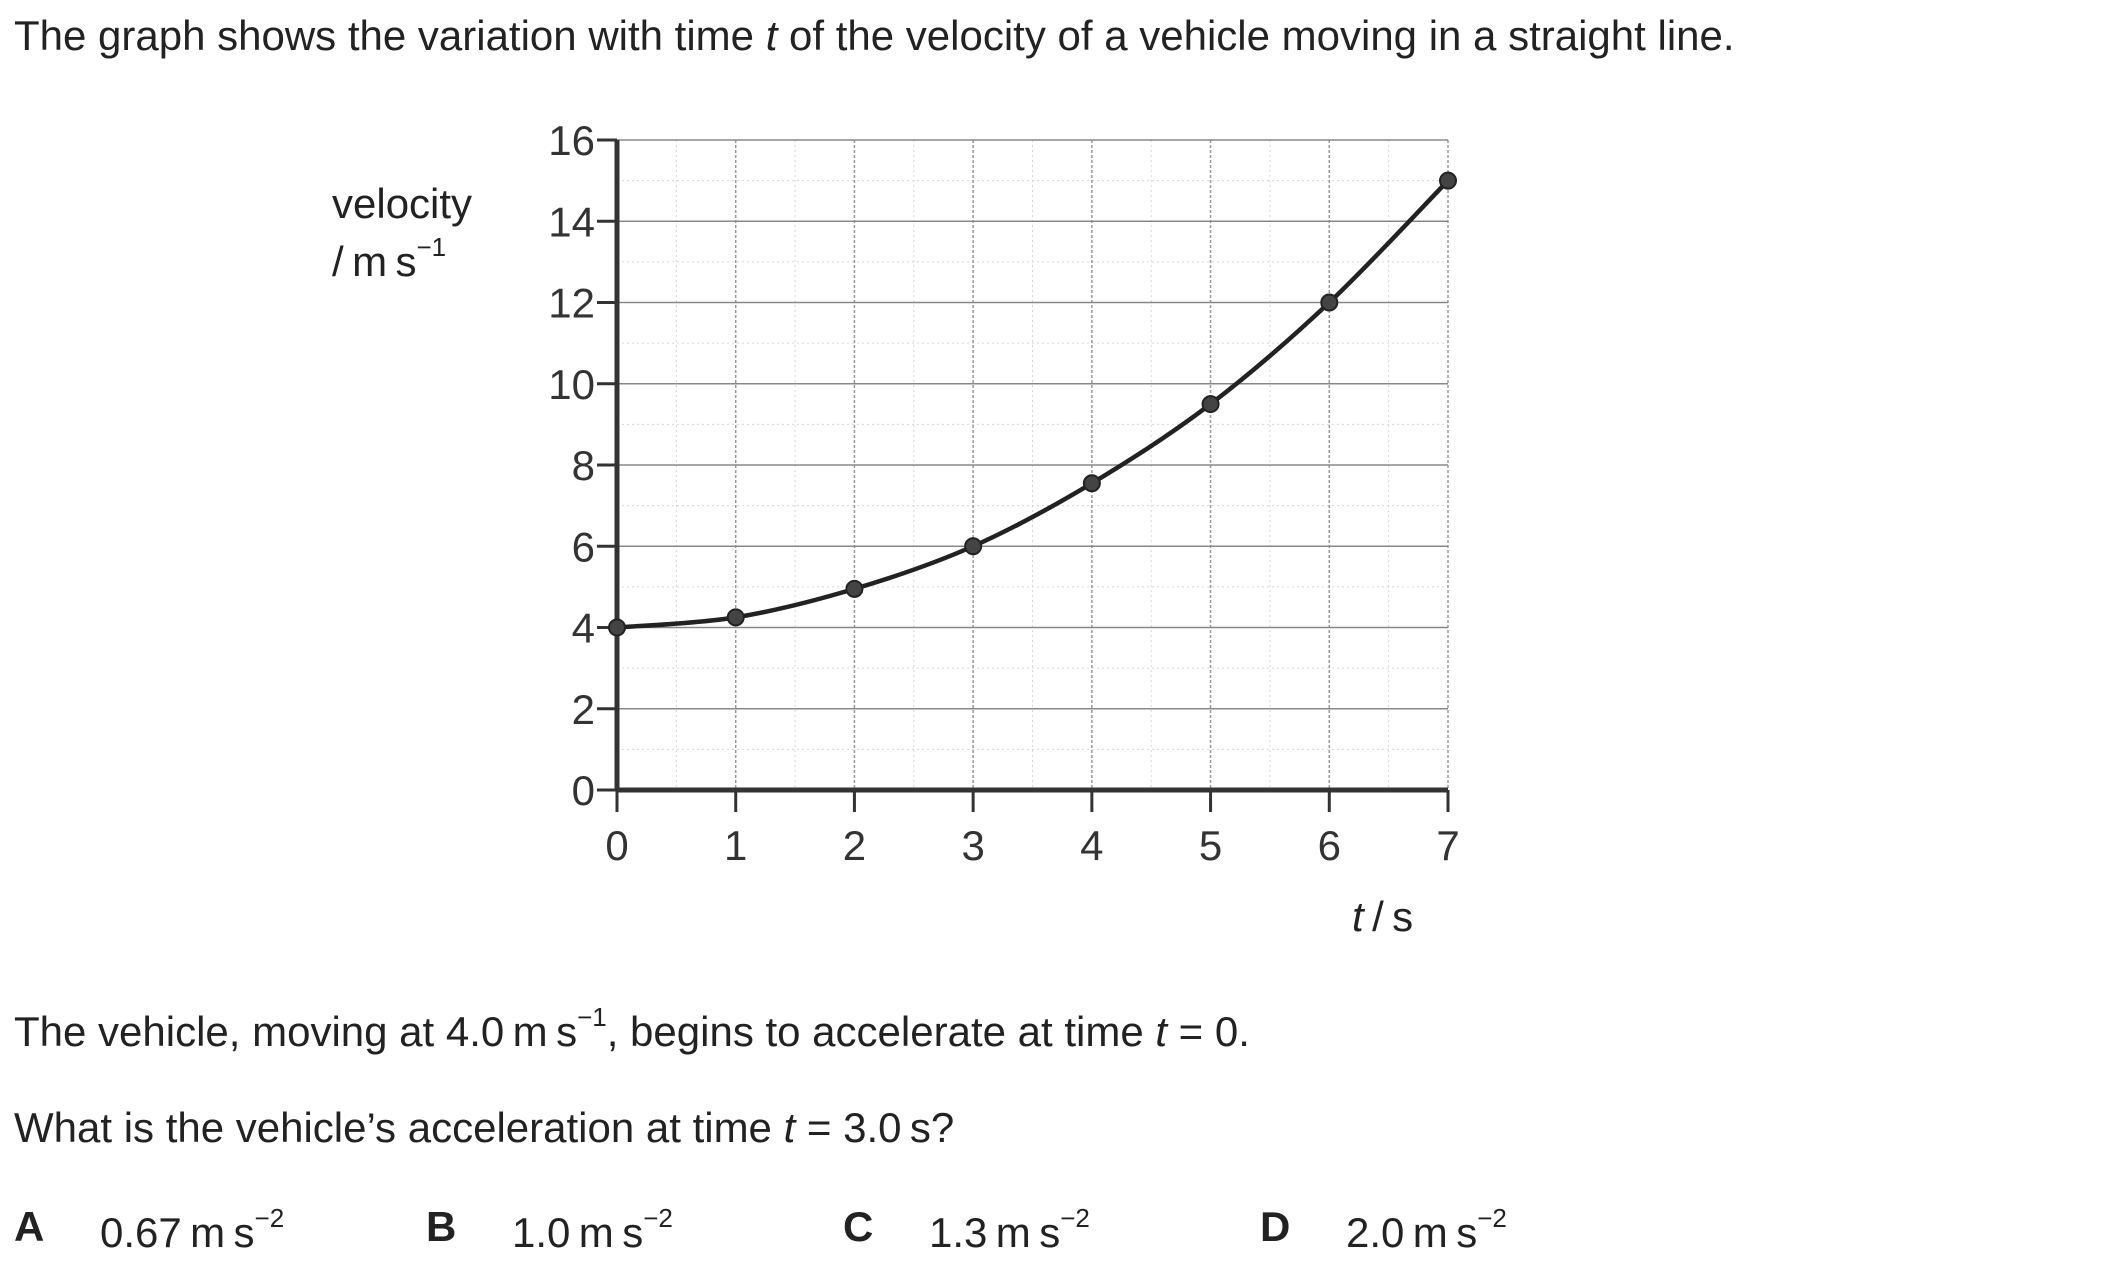 This screenshot has height=1271, width=2103. What do you see at coordinates (583, 546) in the screenshot?
I see `y-tick-label: 6` at bounding box center [583, 546].